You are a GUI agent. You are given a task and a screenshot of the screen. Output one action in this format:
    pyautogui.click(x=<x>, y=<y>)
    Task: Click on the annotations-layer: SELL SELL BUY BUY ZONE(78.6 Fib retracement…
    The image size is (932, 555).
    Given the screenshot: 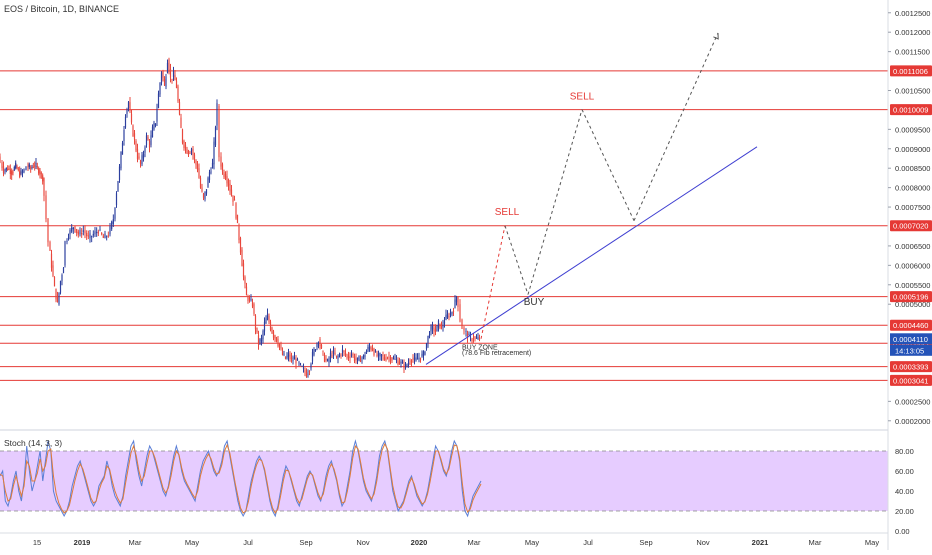 What is the action you would take?
    pyautogui.click(x=528, y=224)
    